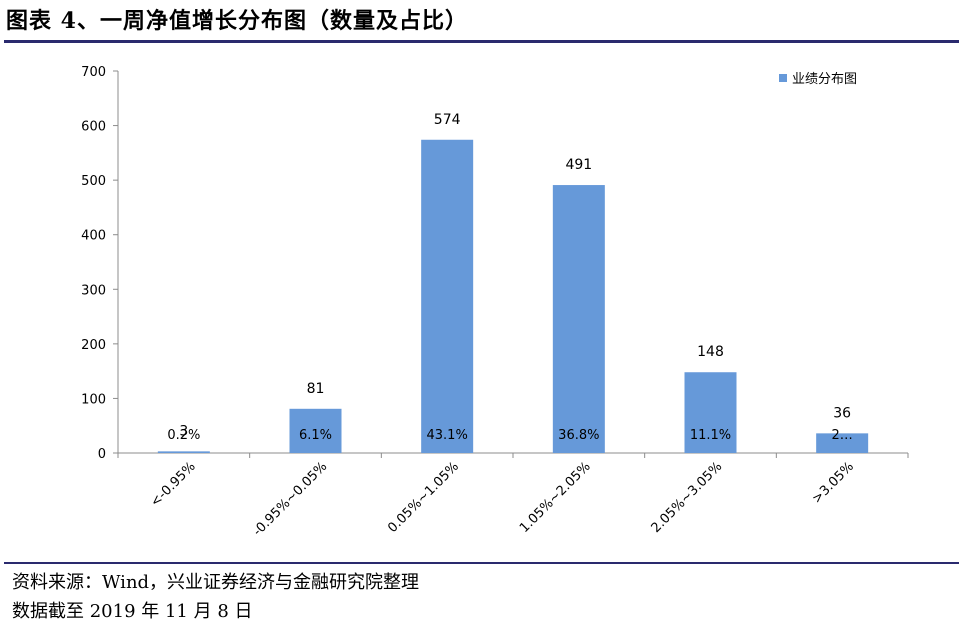  Describe the element at coordinates (783, 78) in the screenshot. I see `legend-swatch` at that location.